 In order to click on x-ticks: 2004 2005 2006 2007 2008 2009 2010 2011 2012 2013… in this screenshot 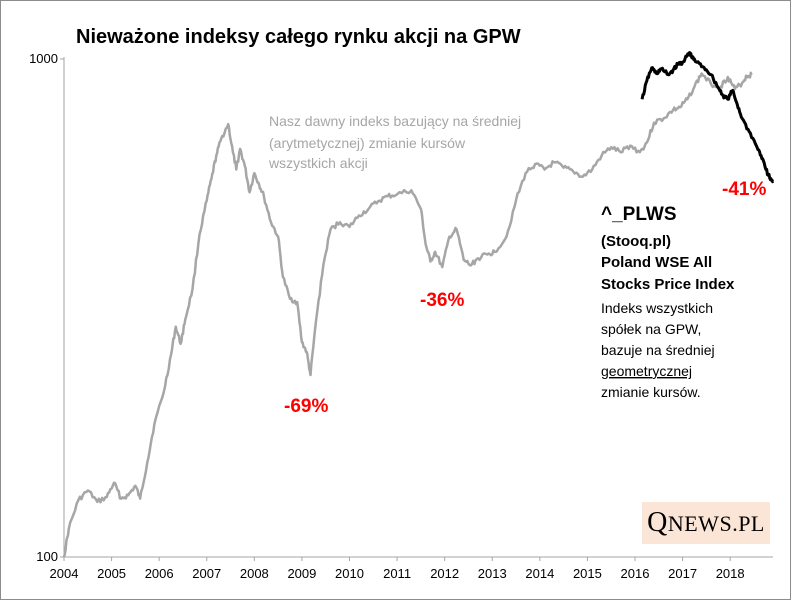, I will do `click(397, 569)`.